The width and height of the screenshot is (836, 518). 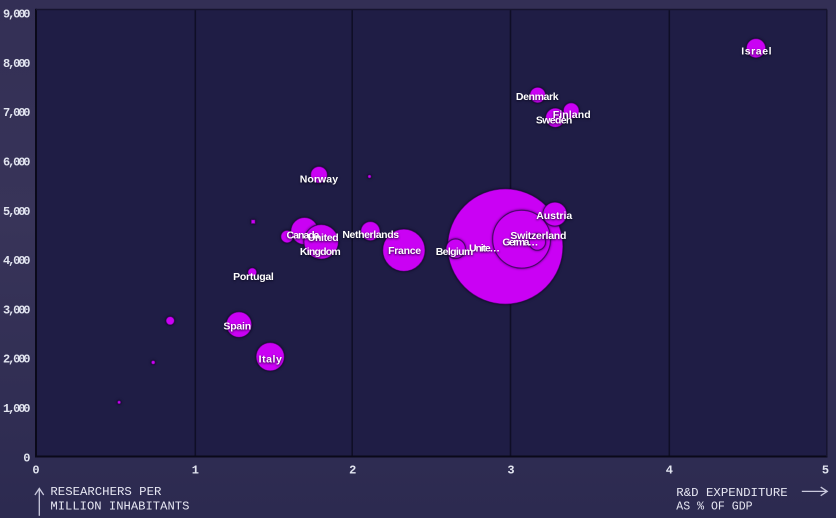 I want to click on svg-text: Norway, so click(x=319, y=180).